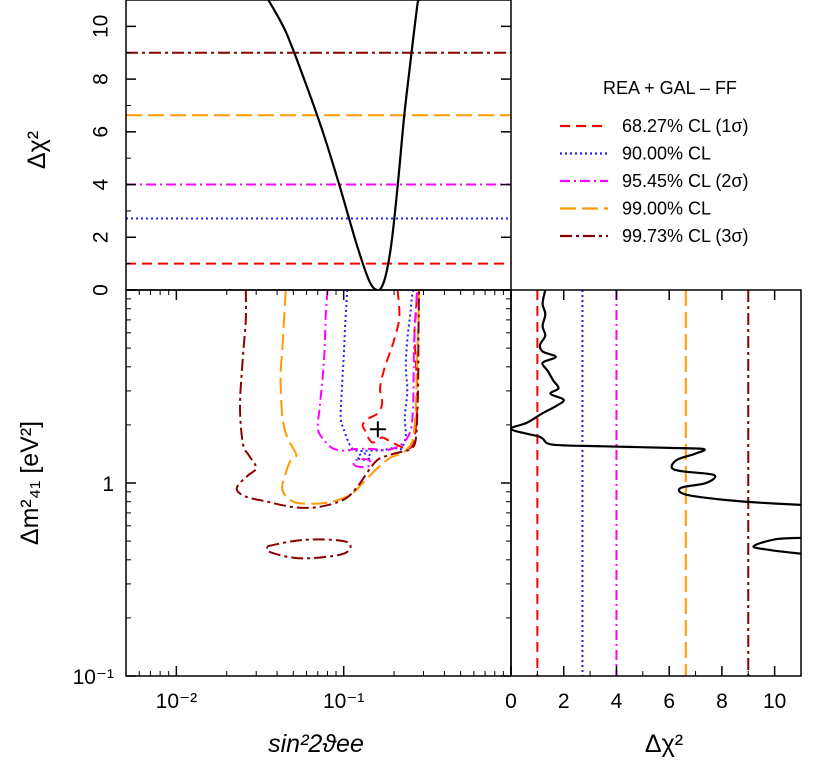 The height and width of the screenshot is (782, 830). What do you see at coordinates (666, 209) in the screenshot?
I see `legend-label: 99.00% CL` at bounding box center [666, 209].